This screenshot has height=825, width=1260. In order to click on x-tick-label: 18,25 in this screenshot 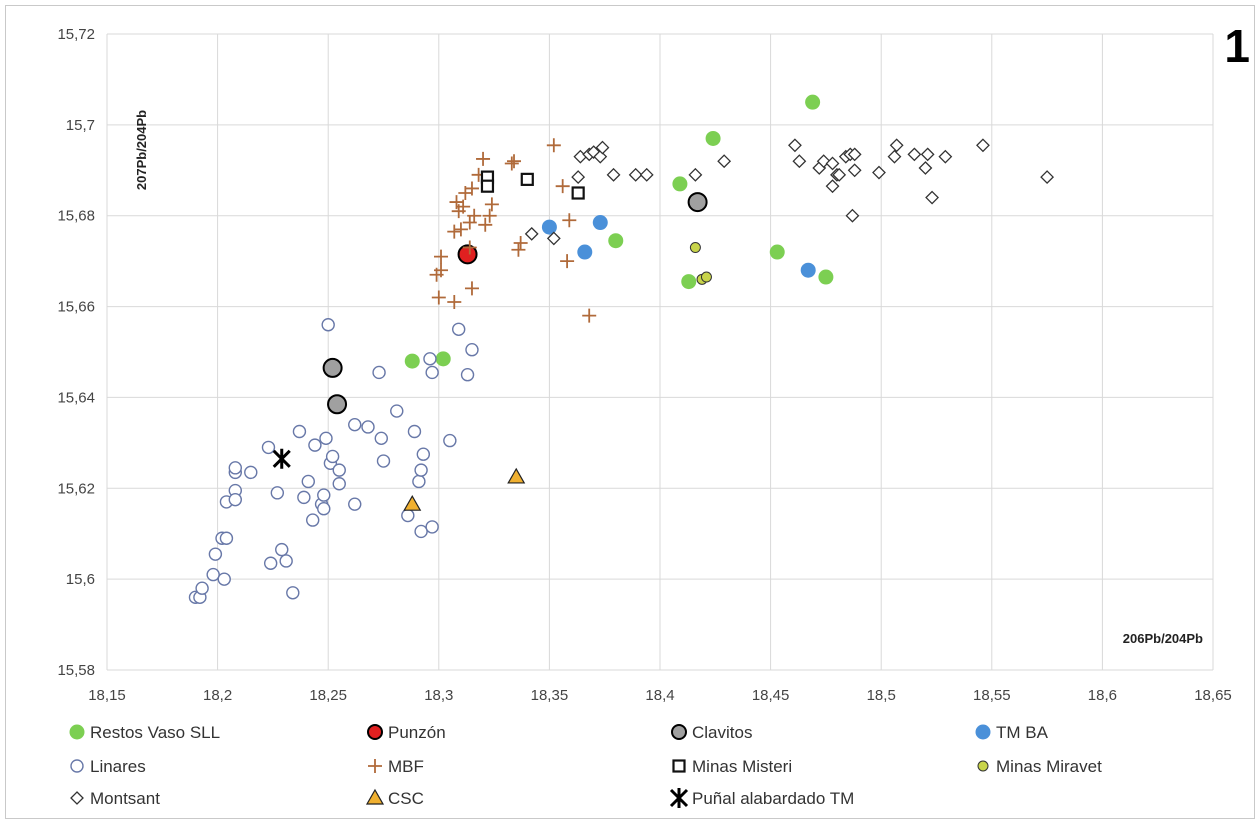, I will do `click(328, 695)`.